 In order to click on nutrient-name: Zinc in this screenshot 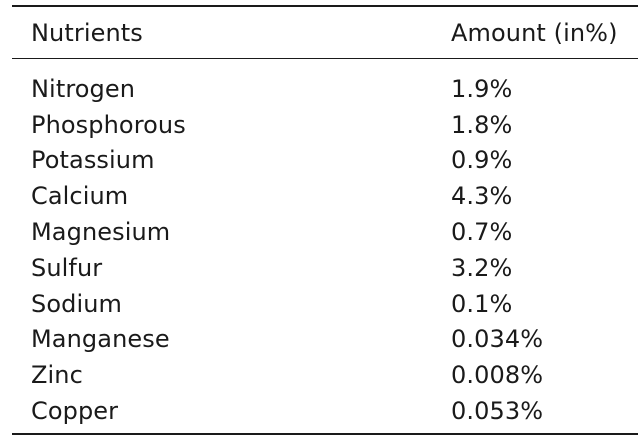, I will do `click(57, 375)`.